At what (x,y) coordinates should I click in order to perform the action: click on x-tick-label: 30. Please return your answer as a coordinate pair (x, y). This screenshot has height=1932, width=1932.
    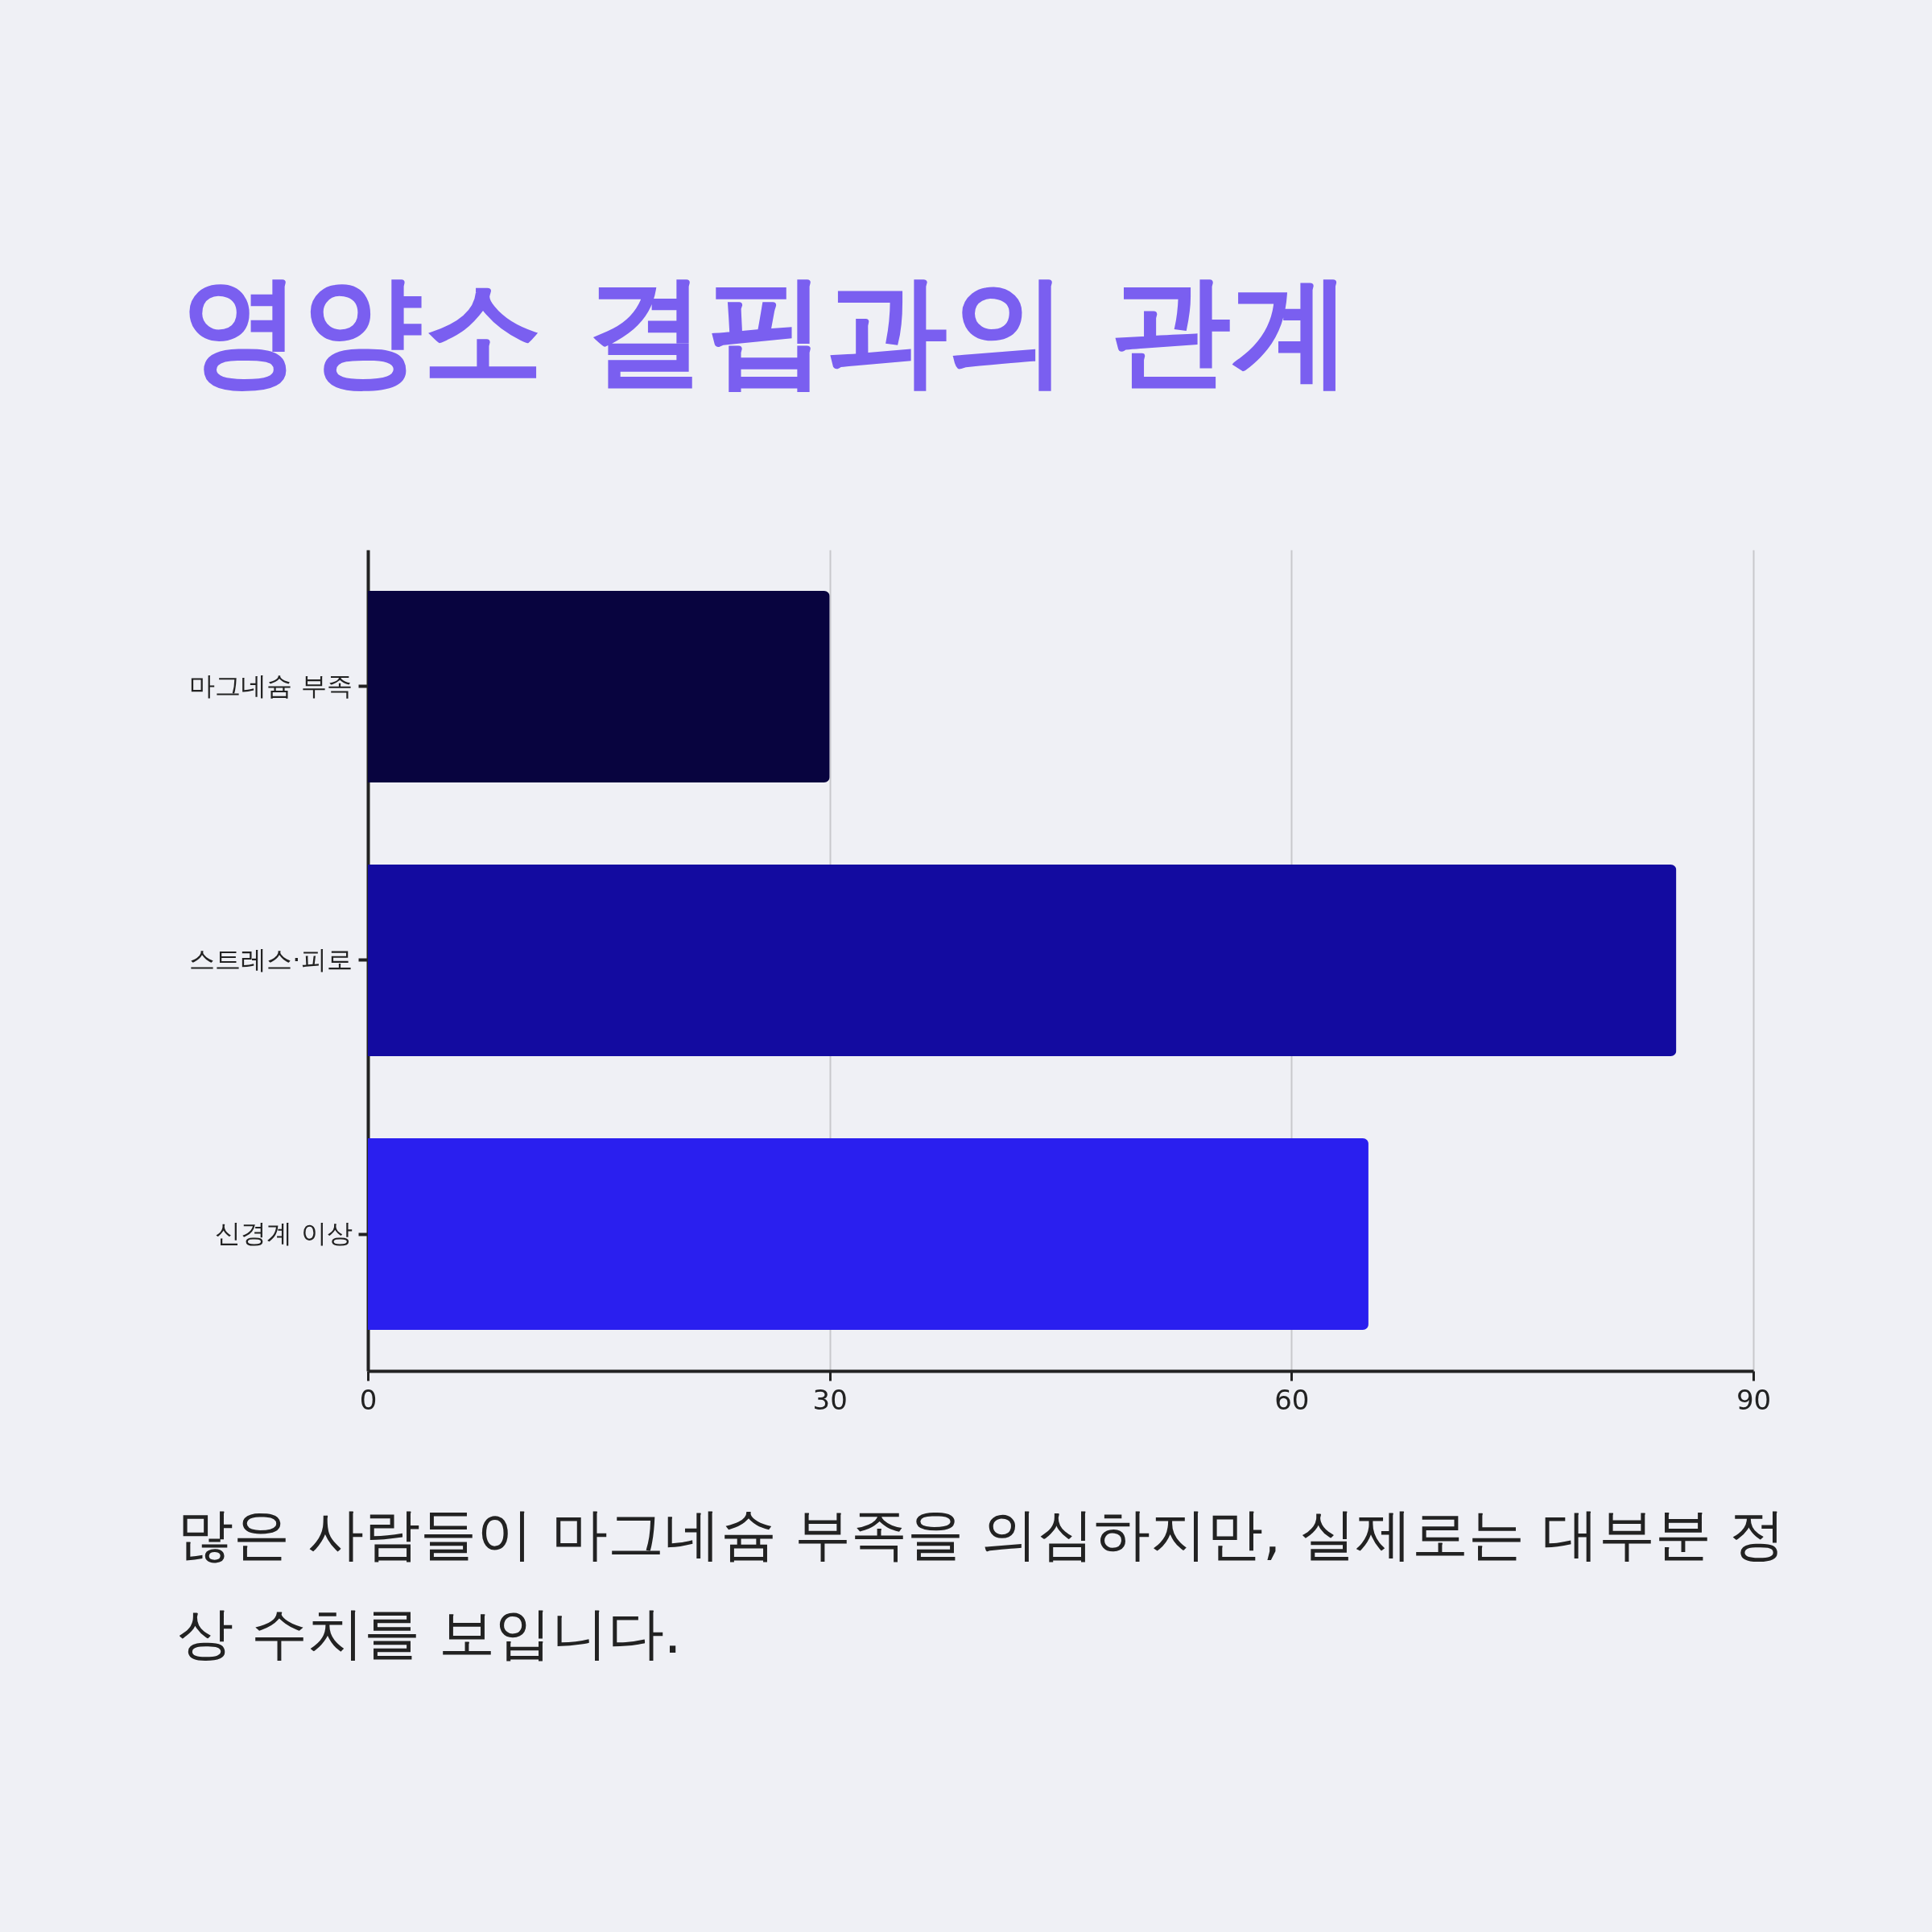
    Looking at the image, I should click on (830, 1399).